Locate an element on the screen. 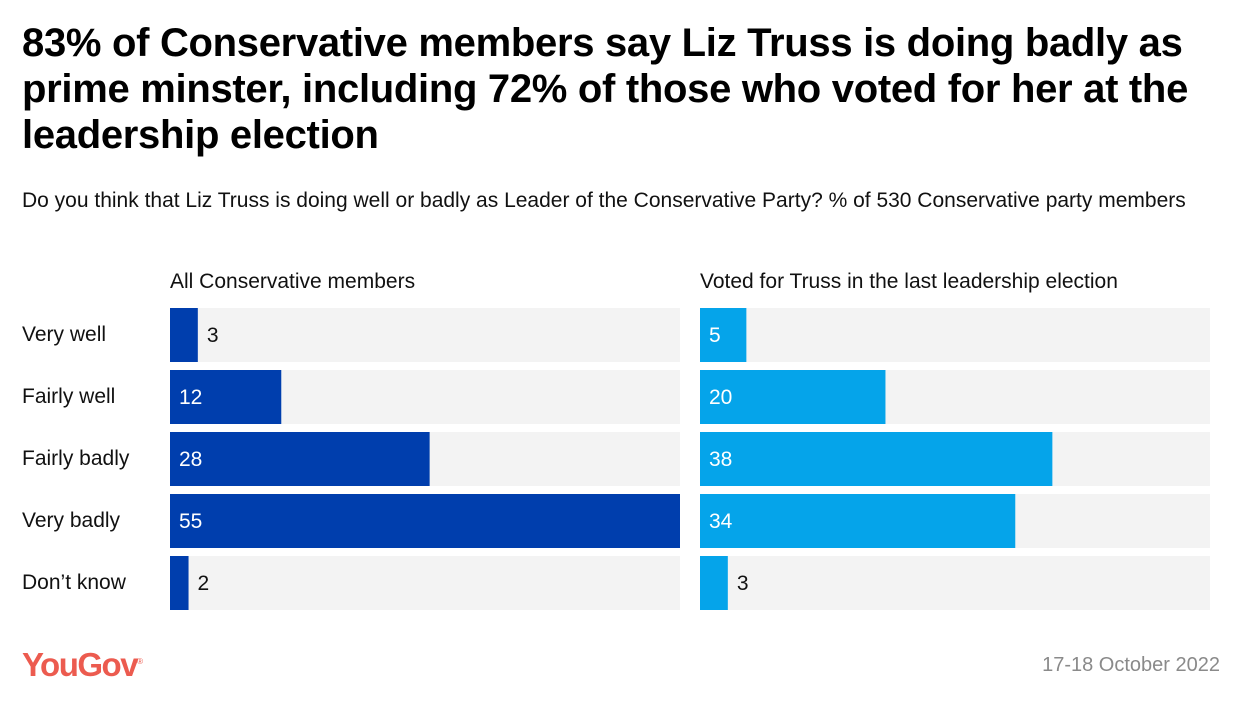 The image size is (1240, 706). bar-truss-voters-fairly-well is located at coordinates (793, 397).